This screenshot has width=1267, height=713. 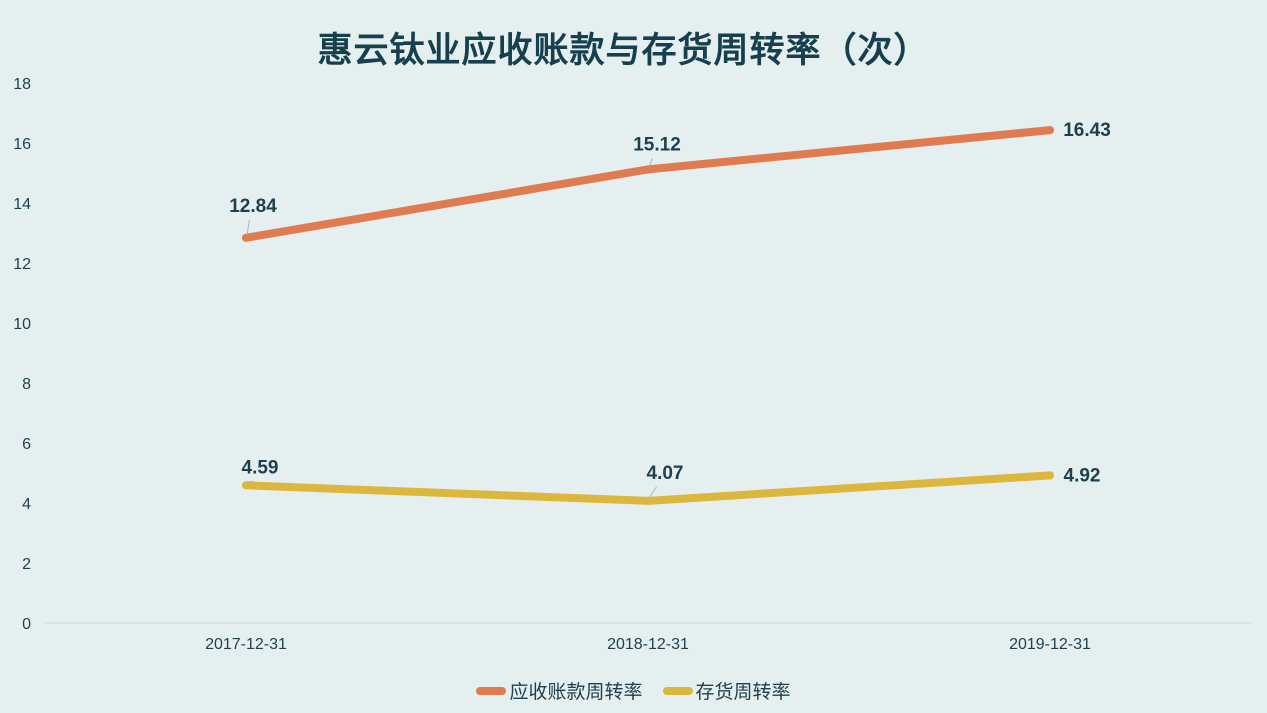 What do you see at coordinates (576, 692) in the screenshot?
I see `legend-label-receivables: 应收账款周转率` at bounding box center [576, 692].